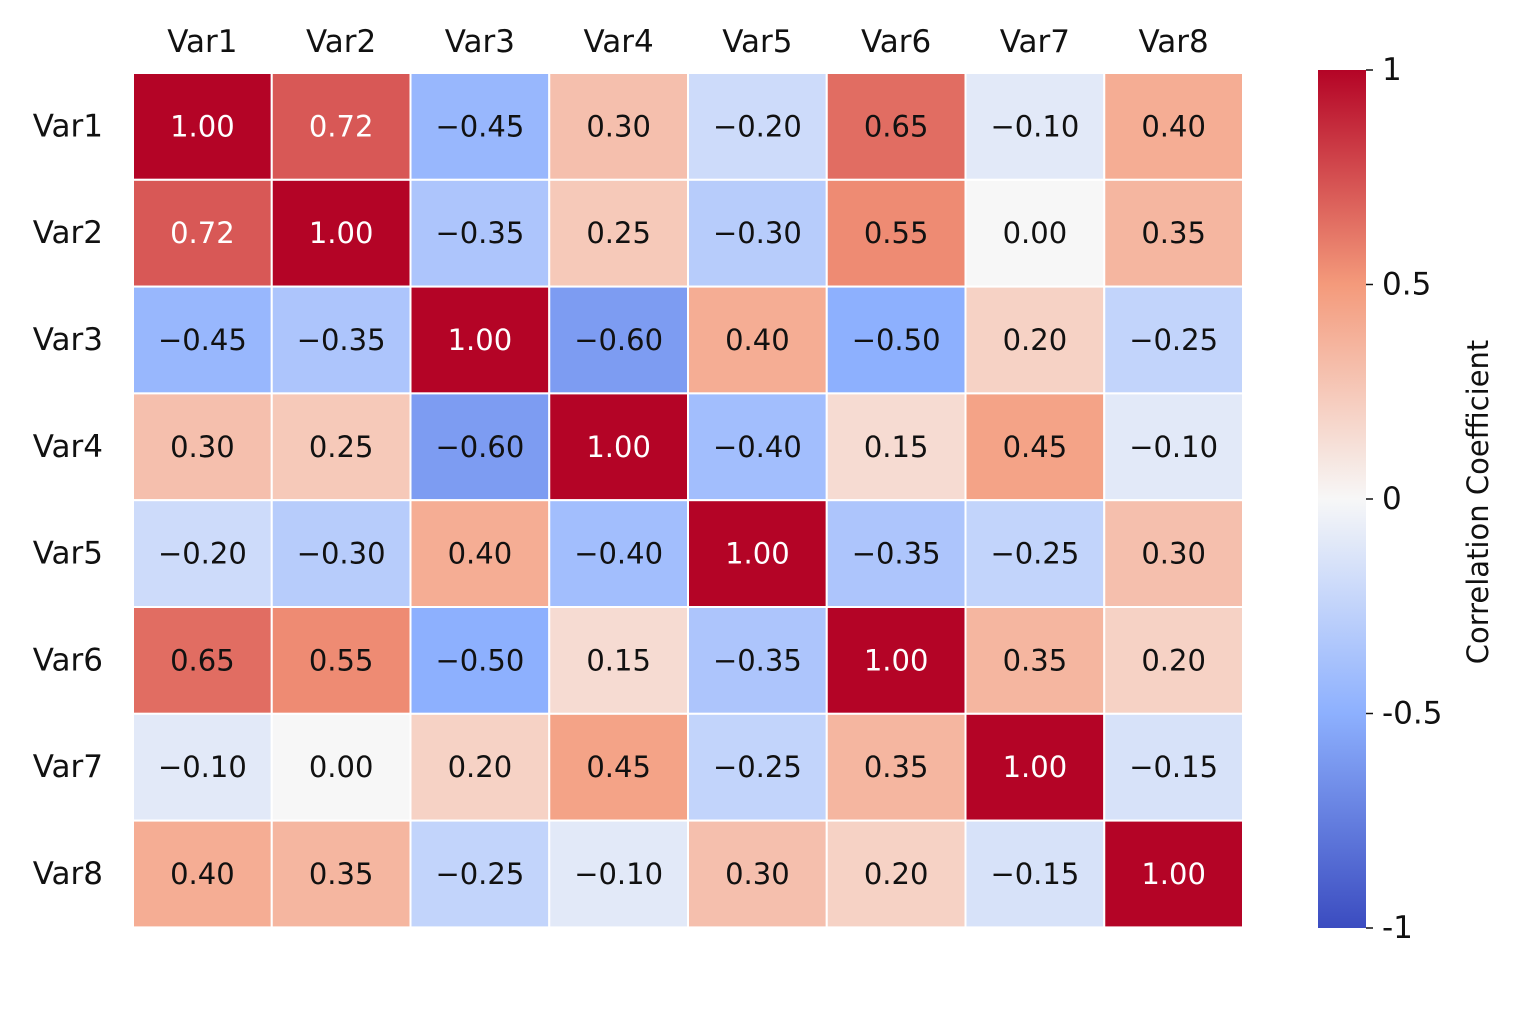 The height and width of the screenshot is (1024, 1536). I want to click on column-tick-label: Var8, so click(1173, 42).